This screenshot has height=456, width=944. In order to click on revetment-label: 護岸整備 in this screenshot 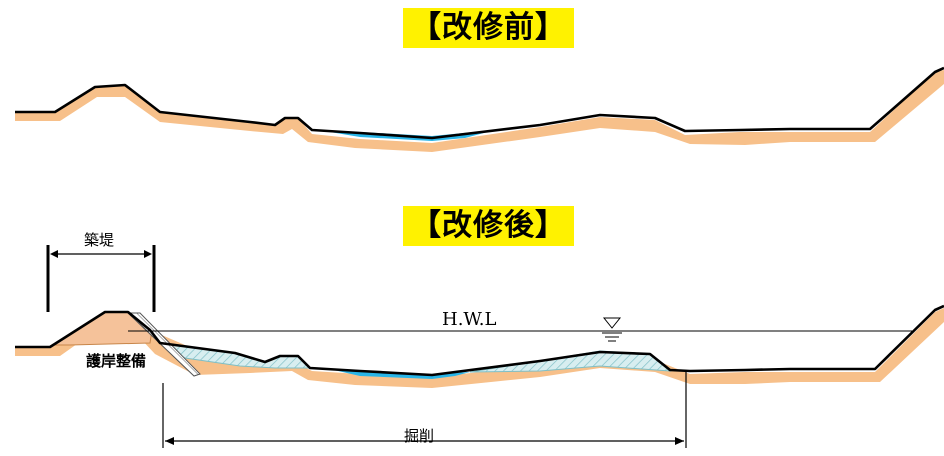, I will do `click(116, 361)`.